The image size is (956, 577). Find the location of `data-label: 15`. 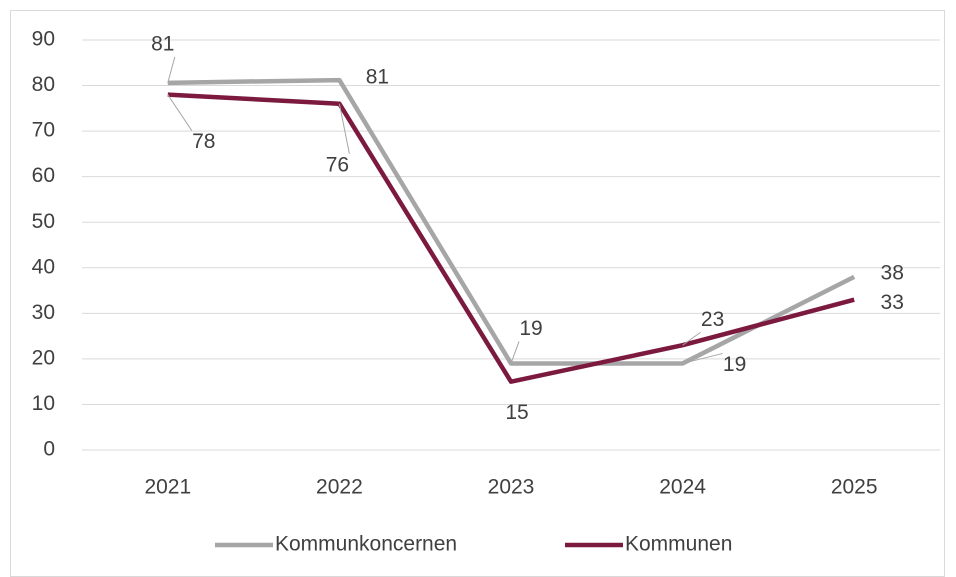

data-label: 15 is located at coordinates (516, 412).